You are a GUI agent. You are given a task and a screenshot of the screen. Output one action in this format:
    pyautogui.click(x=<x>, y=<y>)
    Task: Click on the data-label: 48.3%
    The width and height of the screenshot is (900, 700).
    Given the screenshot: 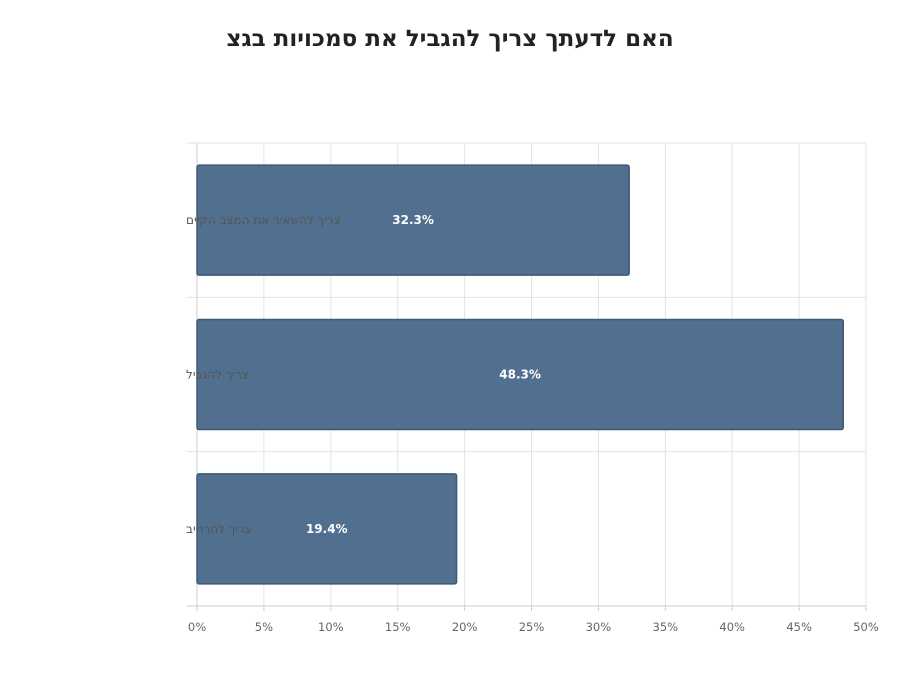 What is the action you would take?
    pyautogui.click(x=520, y=375)
    